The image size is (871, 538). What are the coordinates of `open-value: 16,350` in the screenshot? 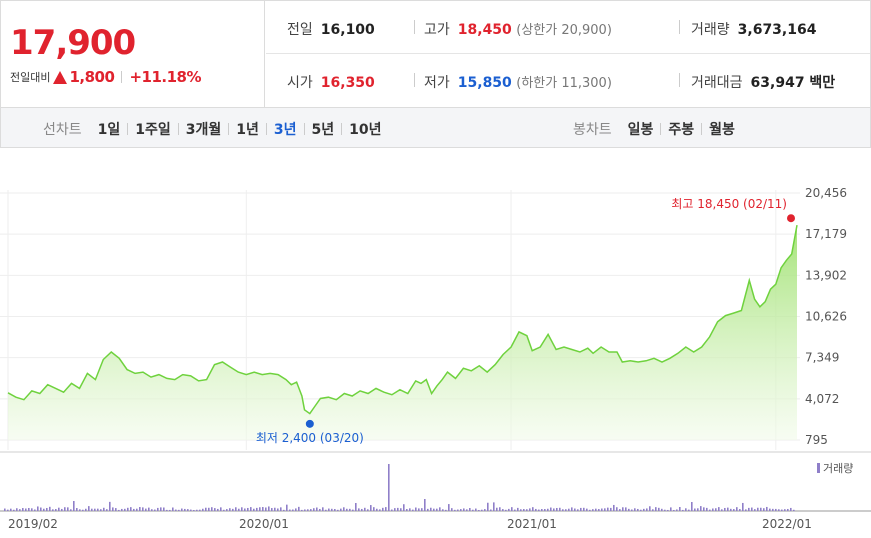 It's located at (347, 83).